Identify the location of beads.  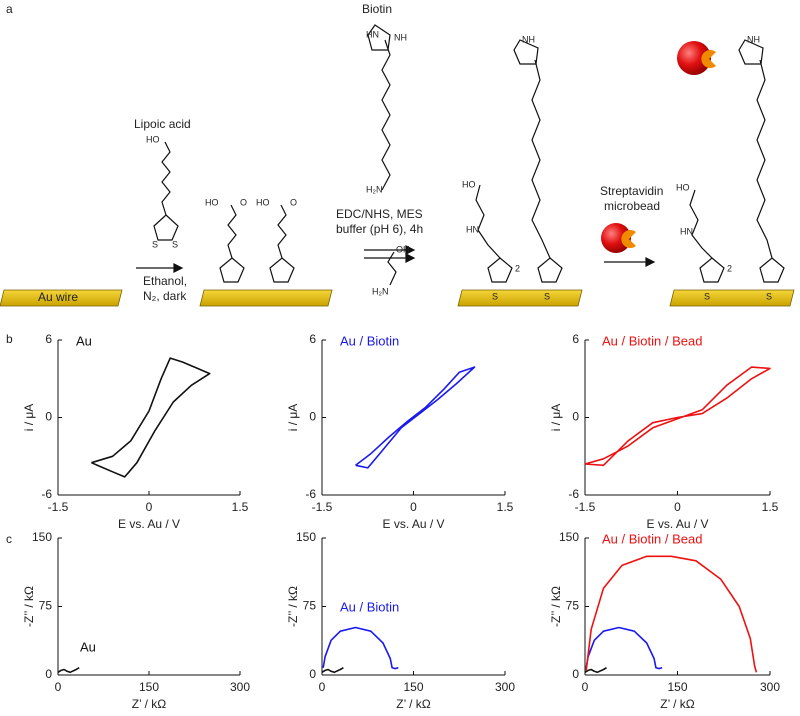
(658, 147).